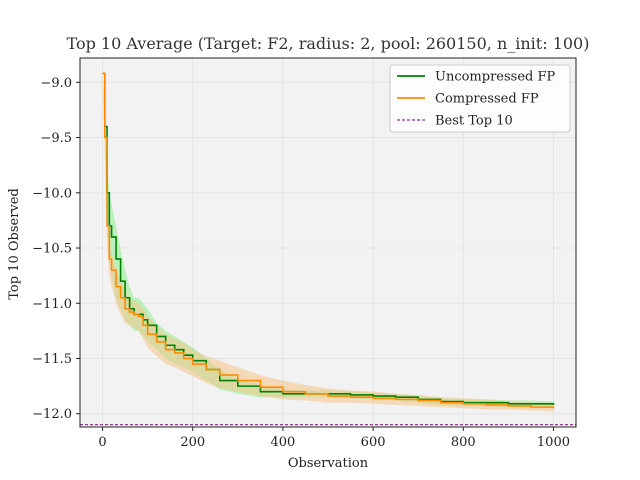 The height and width of the screenshot is (480, 640). What do you see at coordinates (102, 442) in the screenshot?
I see `x-tick-label: 0` at bounding box center [102, 442].